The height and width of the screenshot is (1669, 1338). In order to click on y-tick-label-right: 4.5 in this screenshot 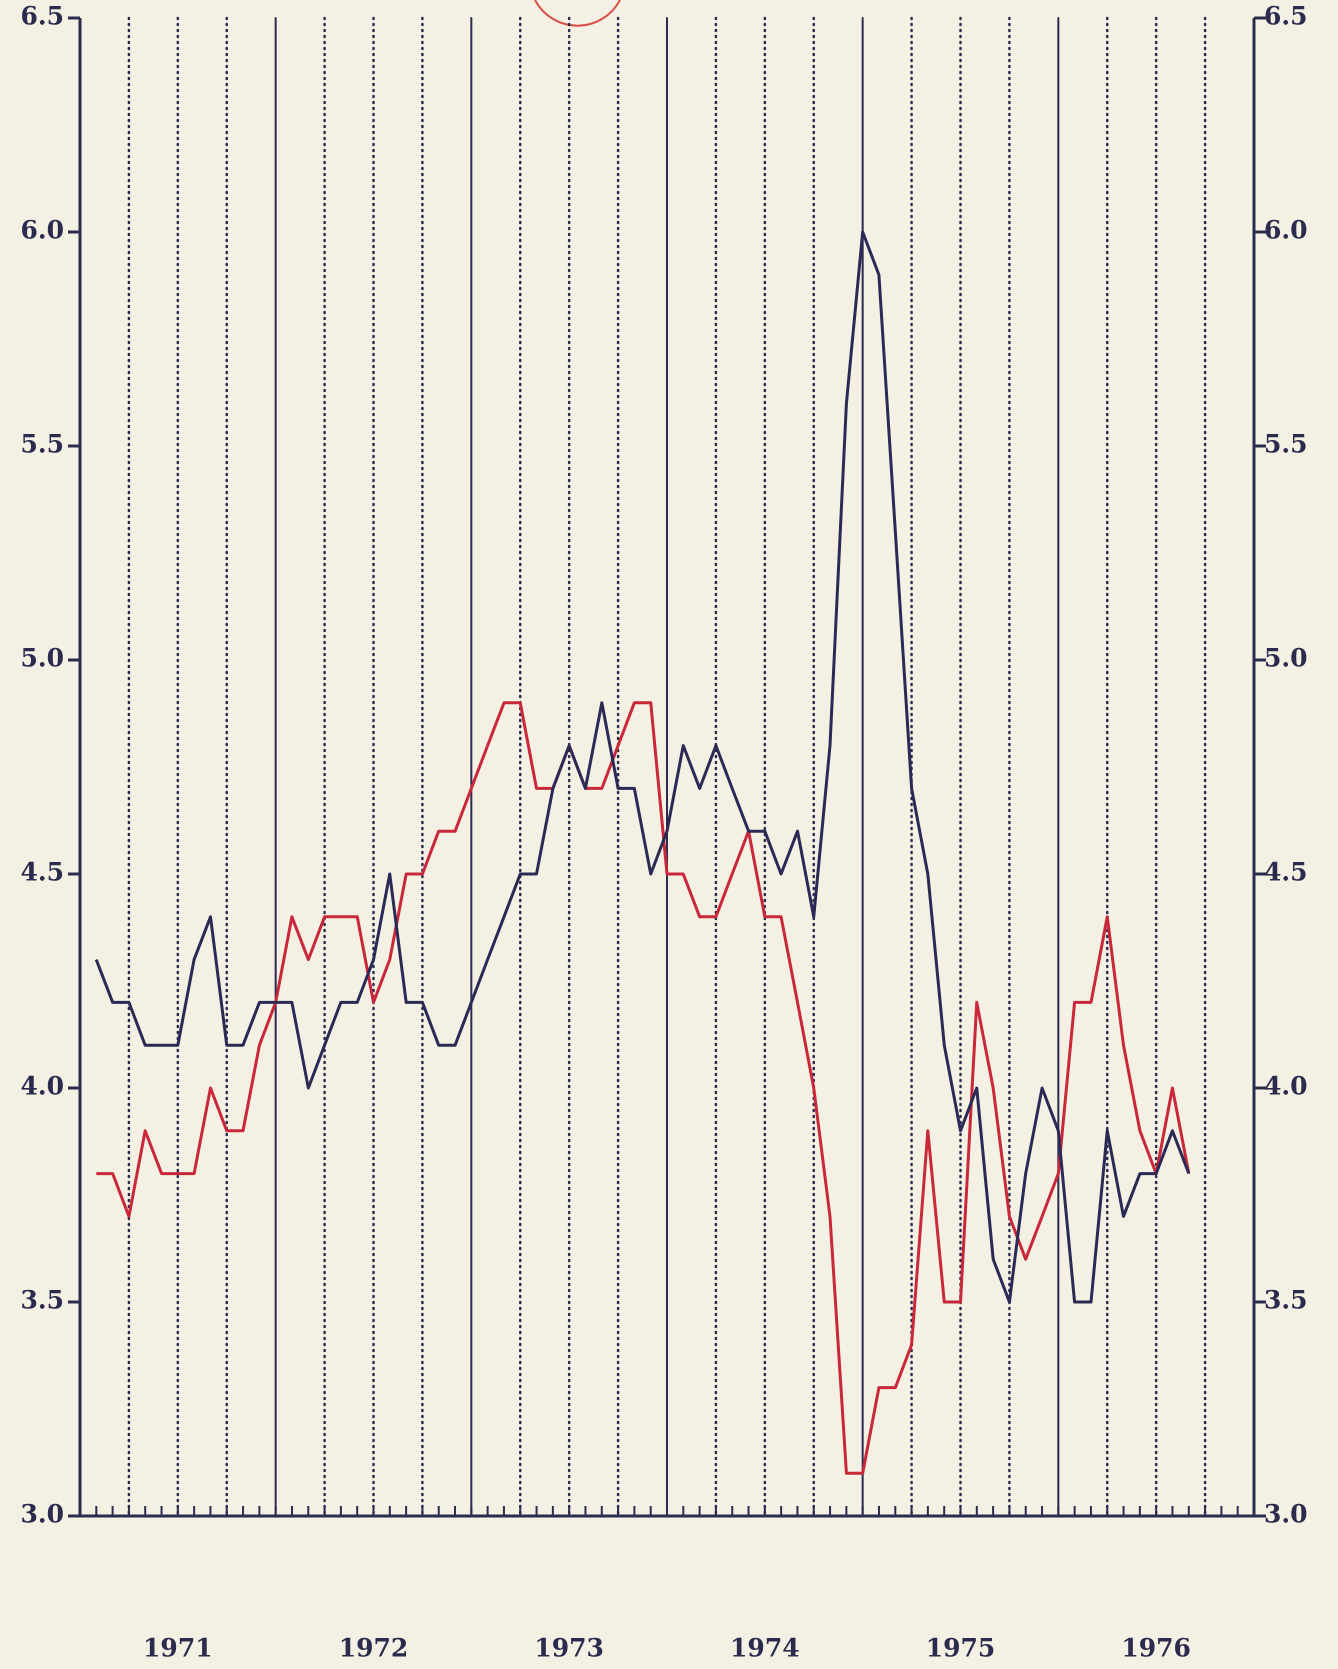, I will do `click(1286, 872)`.